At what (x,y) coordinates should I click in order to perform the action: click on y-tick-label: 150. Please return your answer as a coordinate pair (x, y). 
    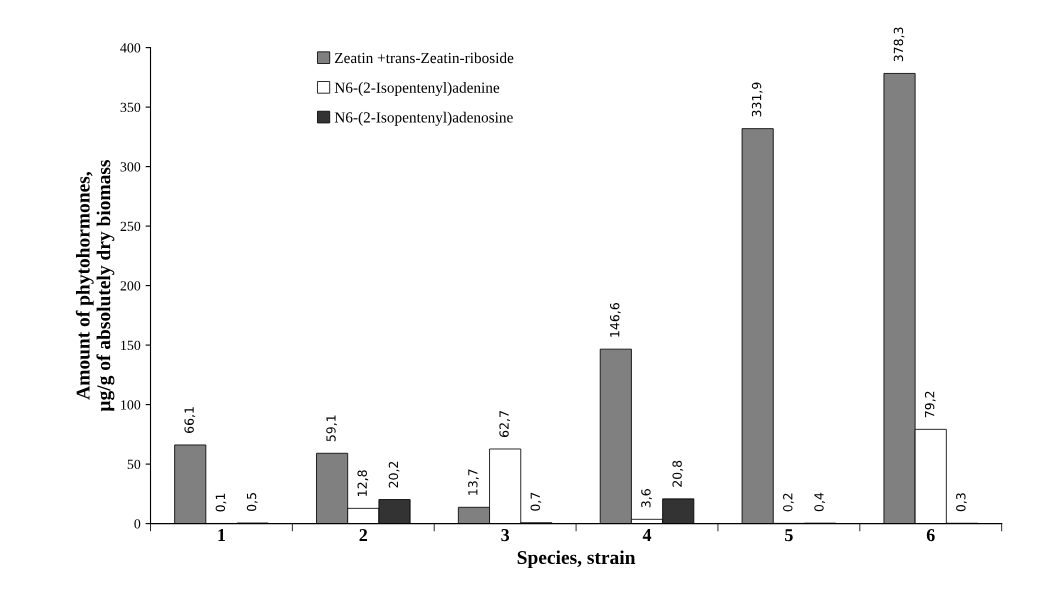
    Looking at the image, I should click on (131, 345).